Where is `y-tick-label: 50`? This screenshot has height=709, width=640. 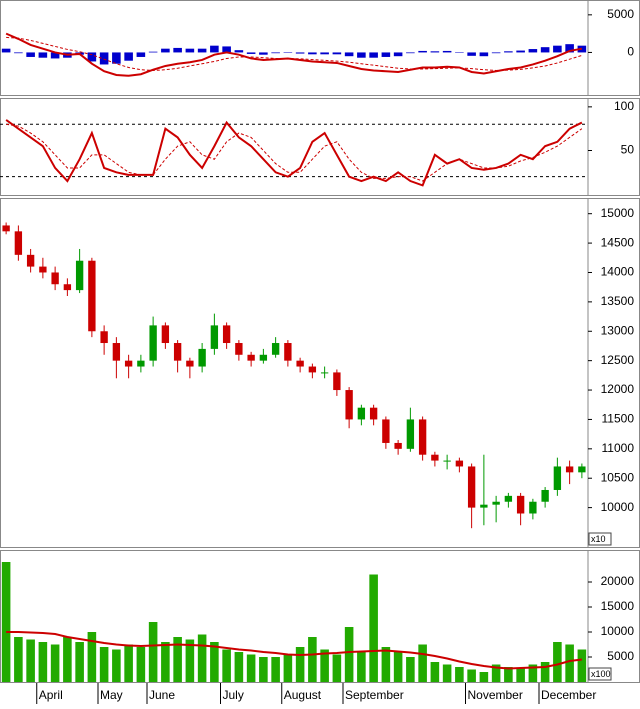 y-tick-label: 50 is located at coordinates (628, 150).